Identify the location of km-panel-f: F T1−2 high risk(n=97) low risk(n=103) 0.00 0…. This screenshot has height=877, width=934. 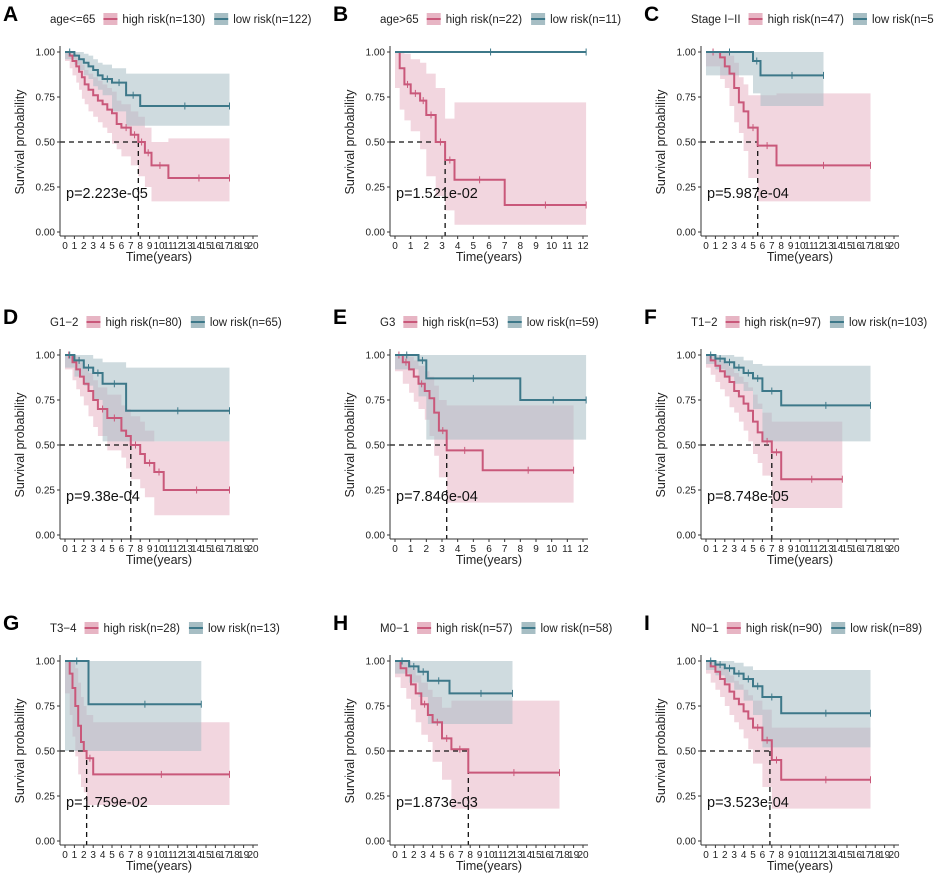
(785, 436).